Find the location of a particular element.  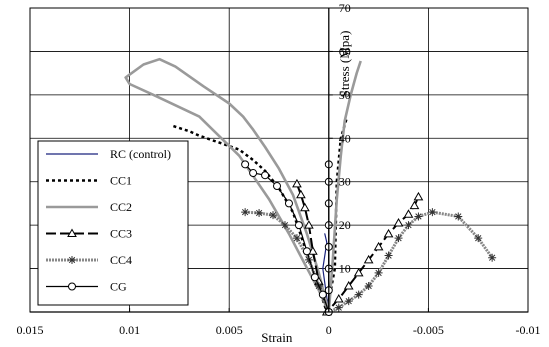

y-tick-label: 20 is located at coordinates (345, 225).